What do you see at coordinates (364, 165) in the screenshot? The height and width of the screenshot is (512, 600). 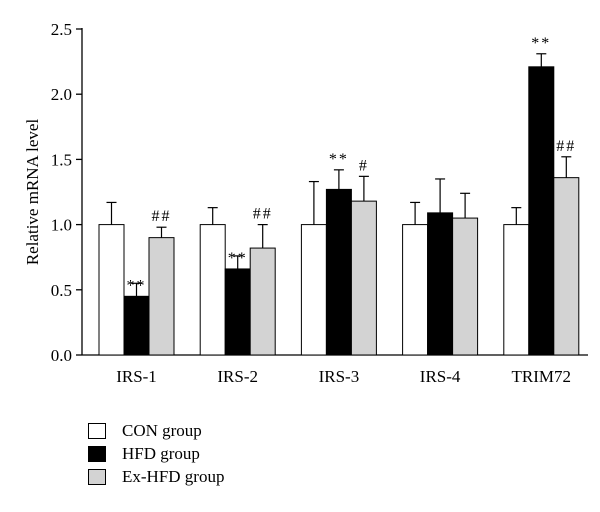 I see `significance-marker: #` at bounding box center [364, 165].